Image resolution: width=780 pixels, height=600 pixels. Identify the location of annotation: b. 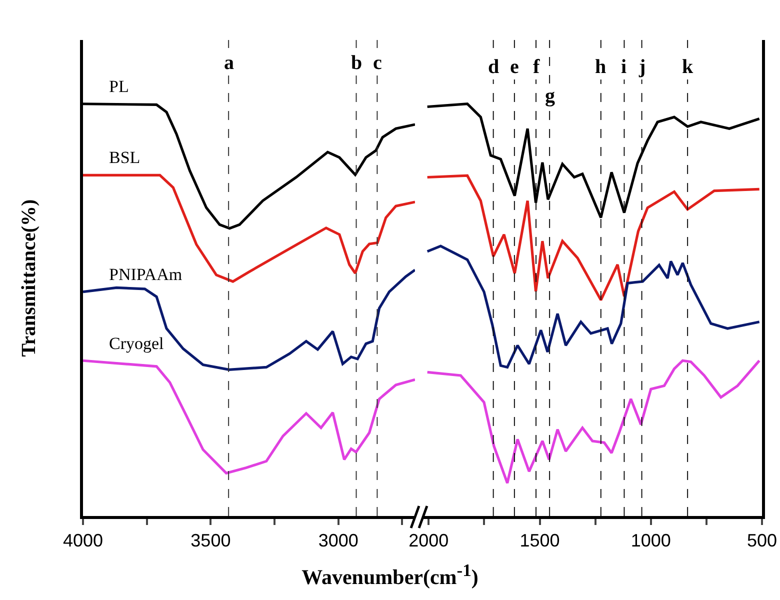
(356, 63).